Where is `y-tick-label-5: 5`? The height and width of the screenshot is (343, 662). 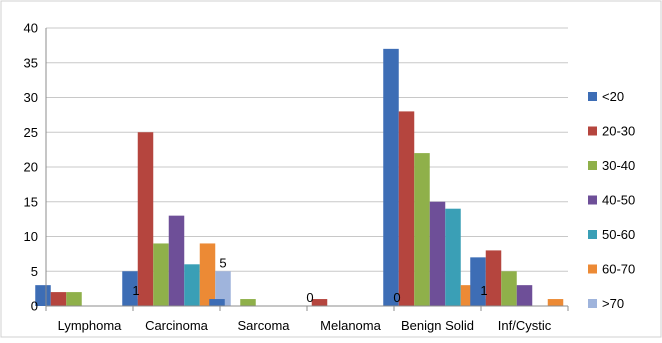 y-tick-label-5: 5 is located at coordinates (34, 271).